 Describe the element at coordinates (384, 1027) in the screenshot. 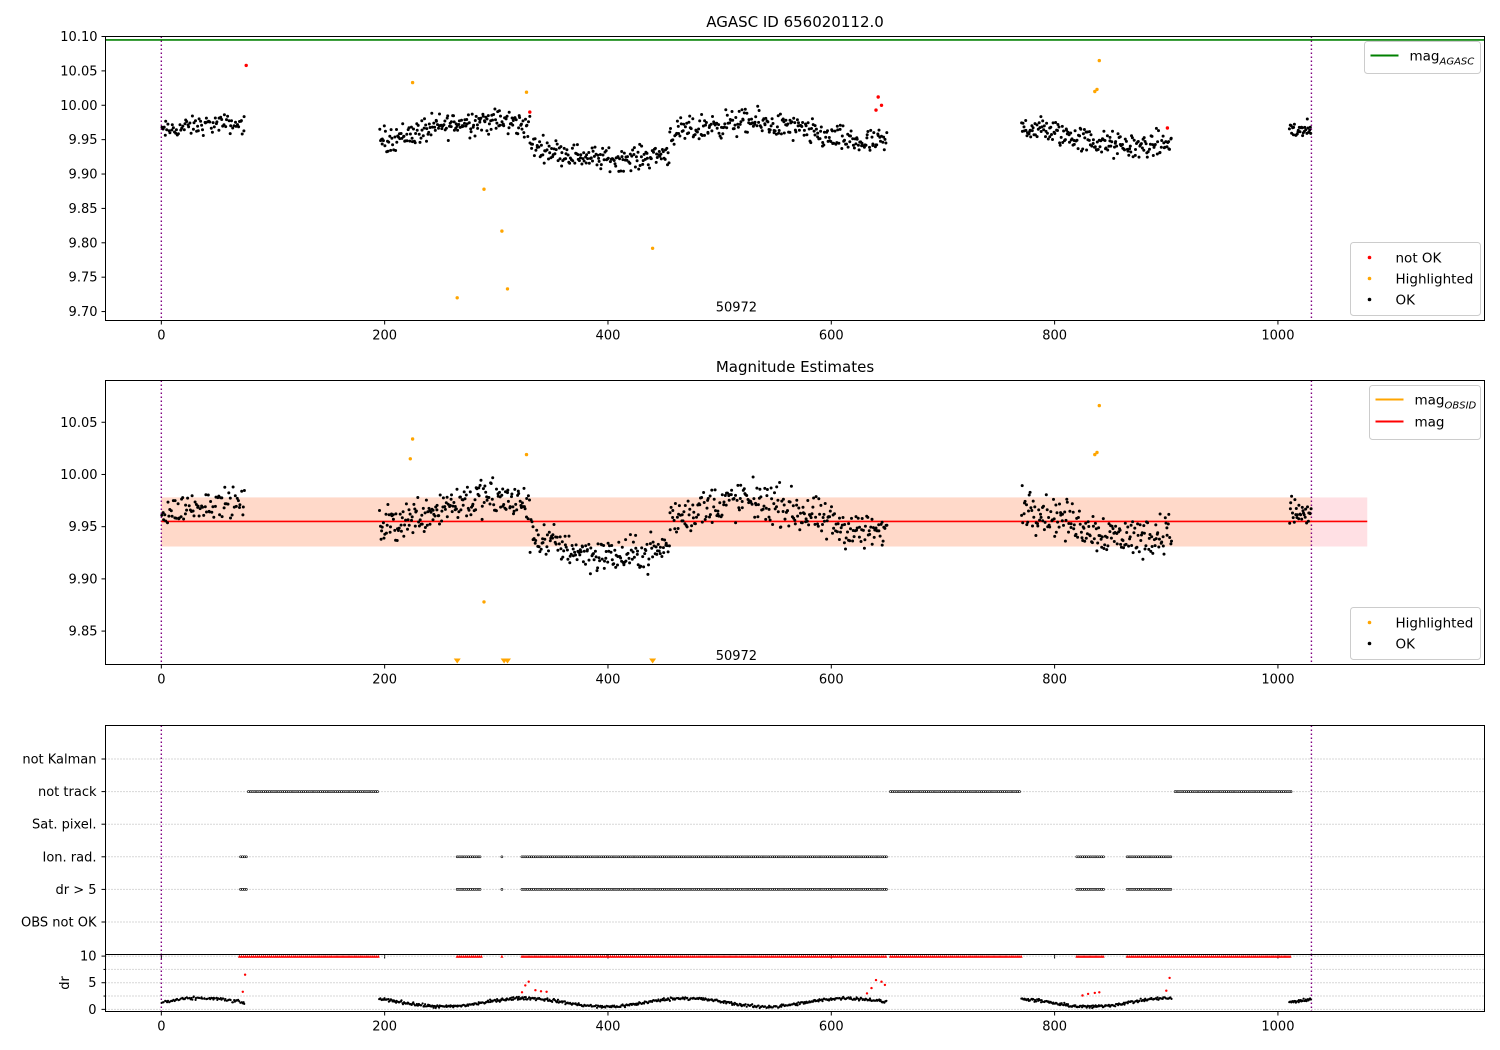

I see `dr-xtick-label: 200` at that location.